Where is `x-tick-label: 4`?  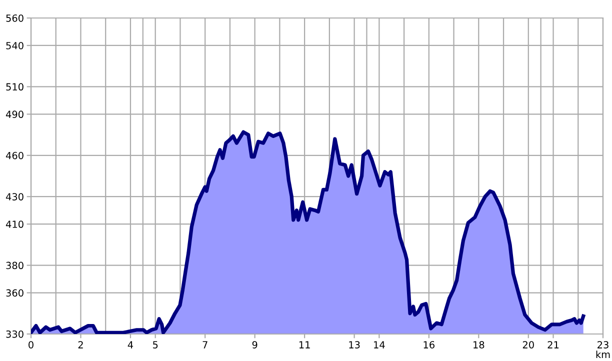
x-tick-label: 4 is located at coordinates (131, 344).